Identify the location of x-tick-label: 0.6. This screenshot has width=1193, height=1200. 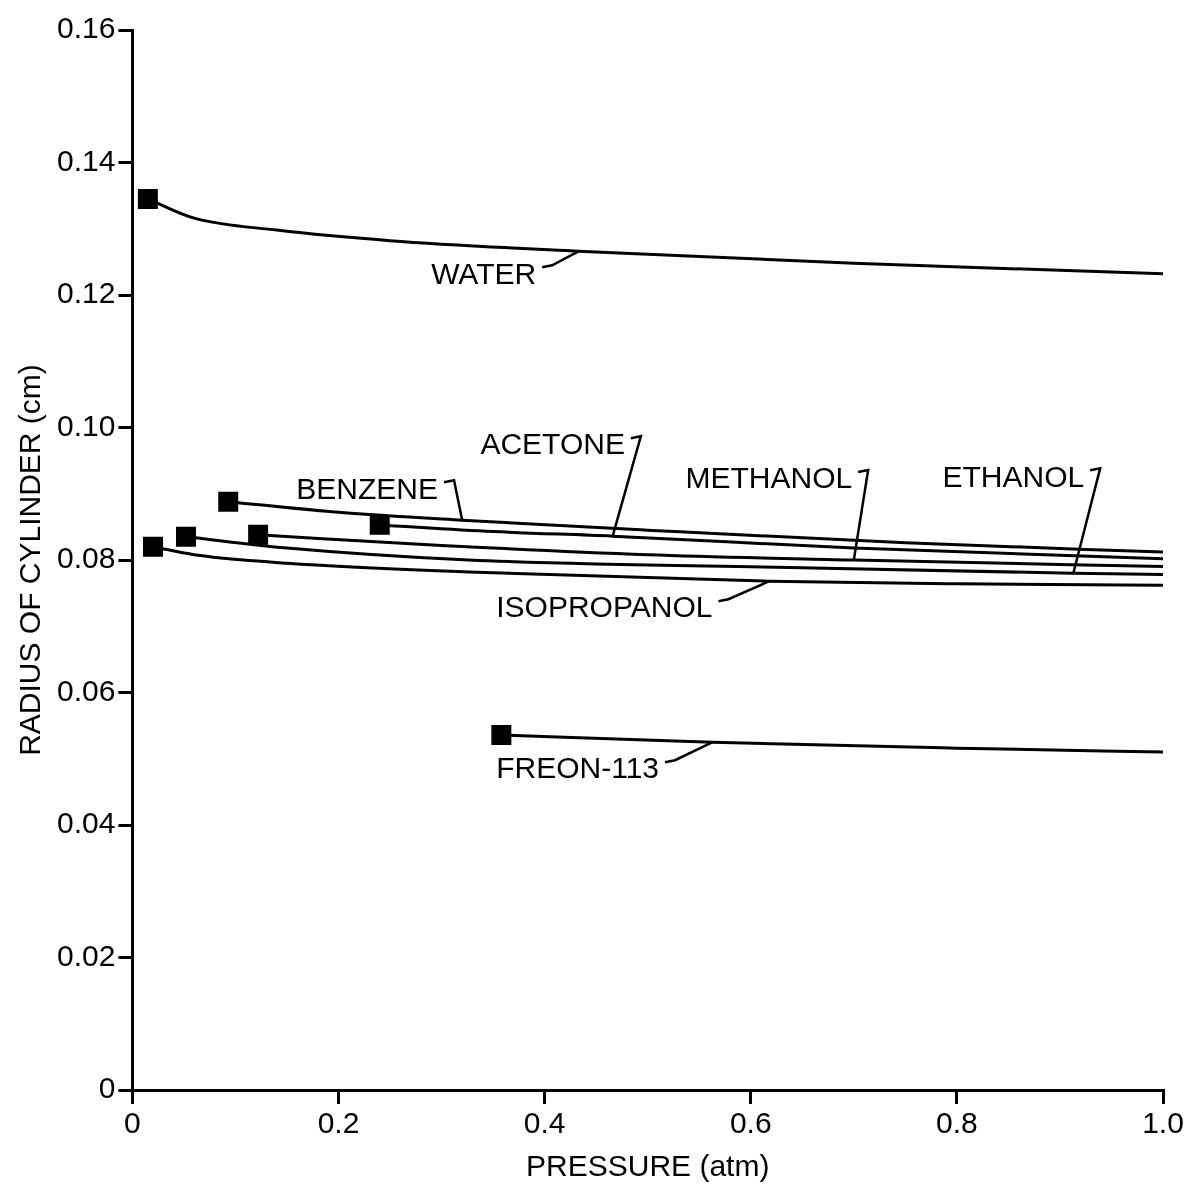
(750, 1123).